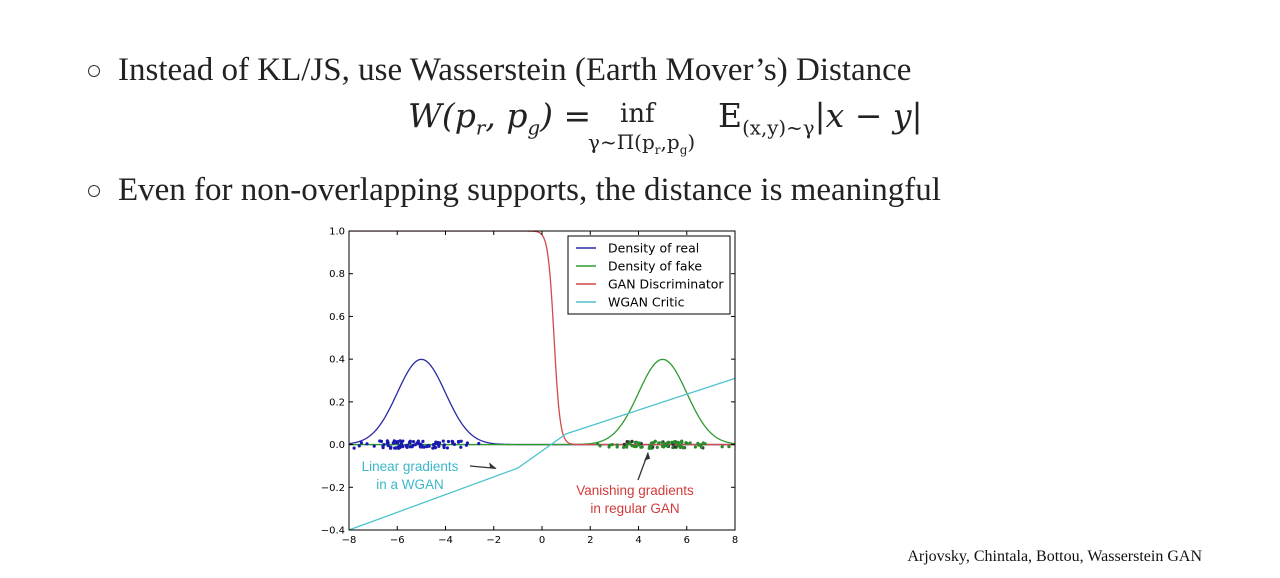 This screenshot has width=1280, height=578. What do you see at coordinates (337, 274) in the screenshot?
I see `y-tick-label: 0.8` at bounding box center [337, 274].